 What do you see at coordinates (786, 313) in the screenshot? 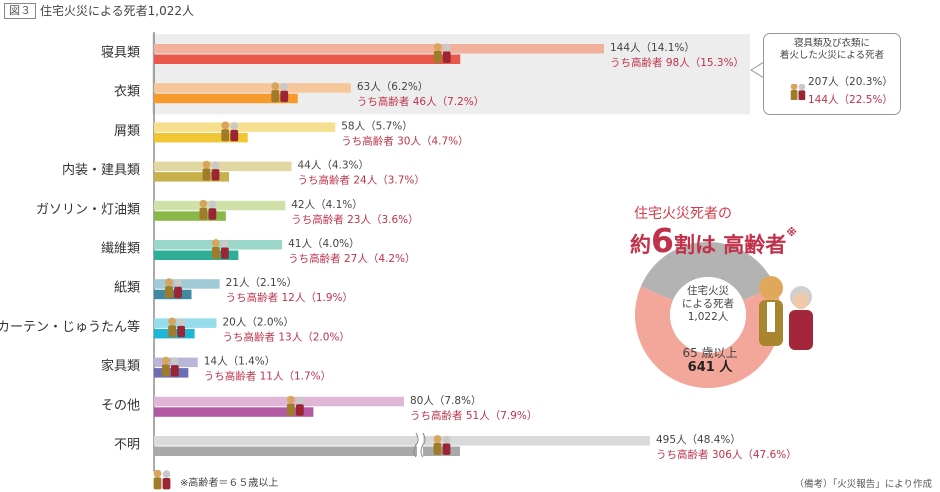
I see `elderly-couple-illustration` at bounding box center [786, 313].